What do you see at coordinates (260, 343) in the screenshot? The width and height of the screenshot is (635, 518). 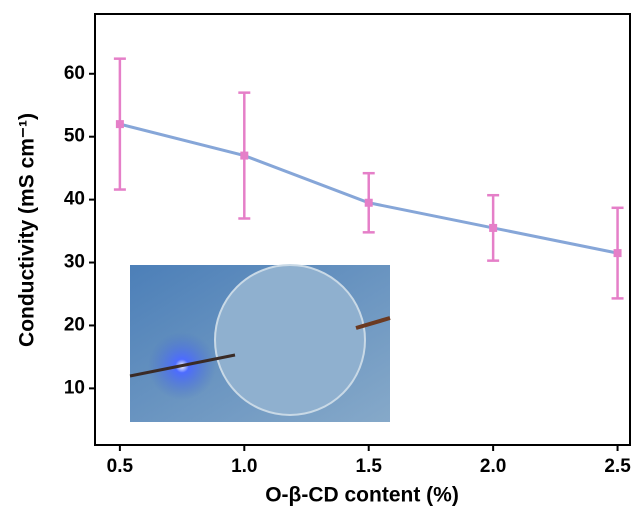 I see `inset-photo` at bounding box center [260, 343].